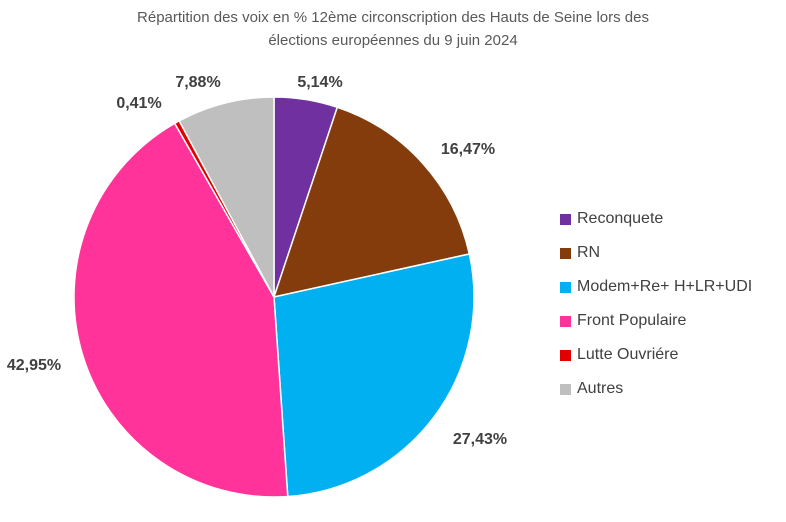  What do you see at coordinates (600, 388) in the screenshot?
I see `legend-label: Autres` at bounding box center [600, 388].